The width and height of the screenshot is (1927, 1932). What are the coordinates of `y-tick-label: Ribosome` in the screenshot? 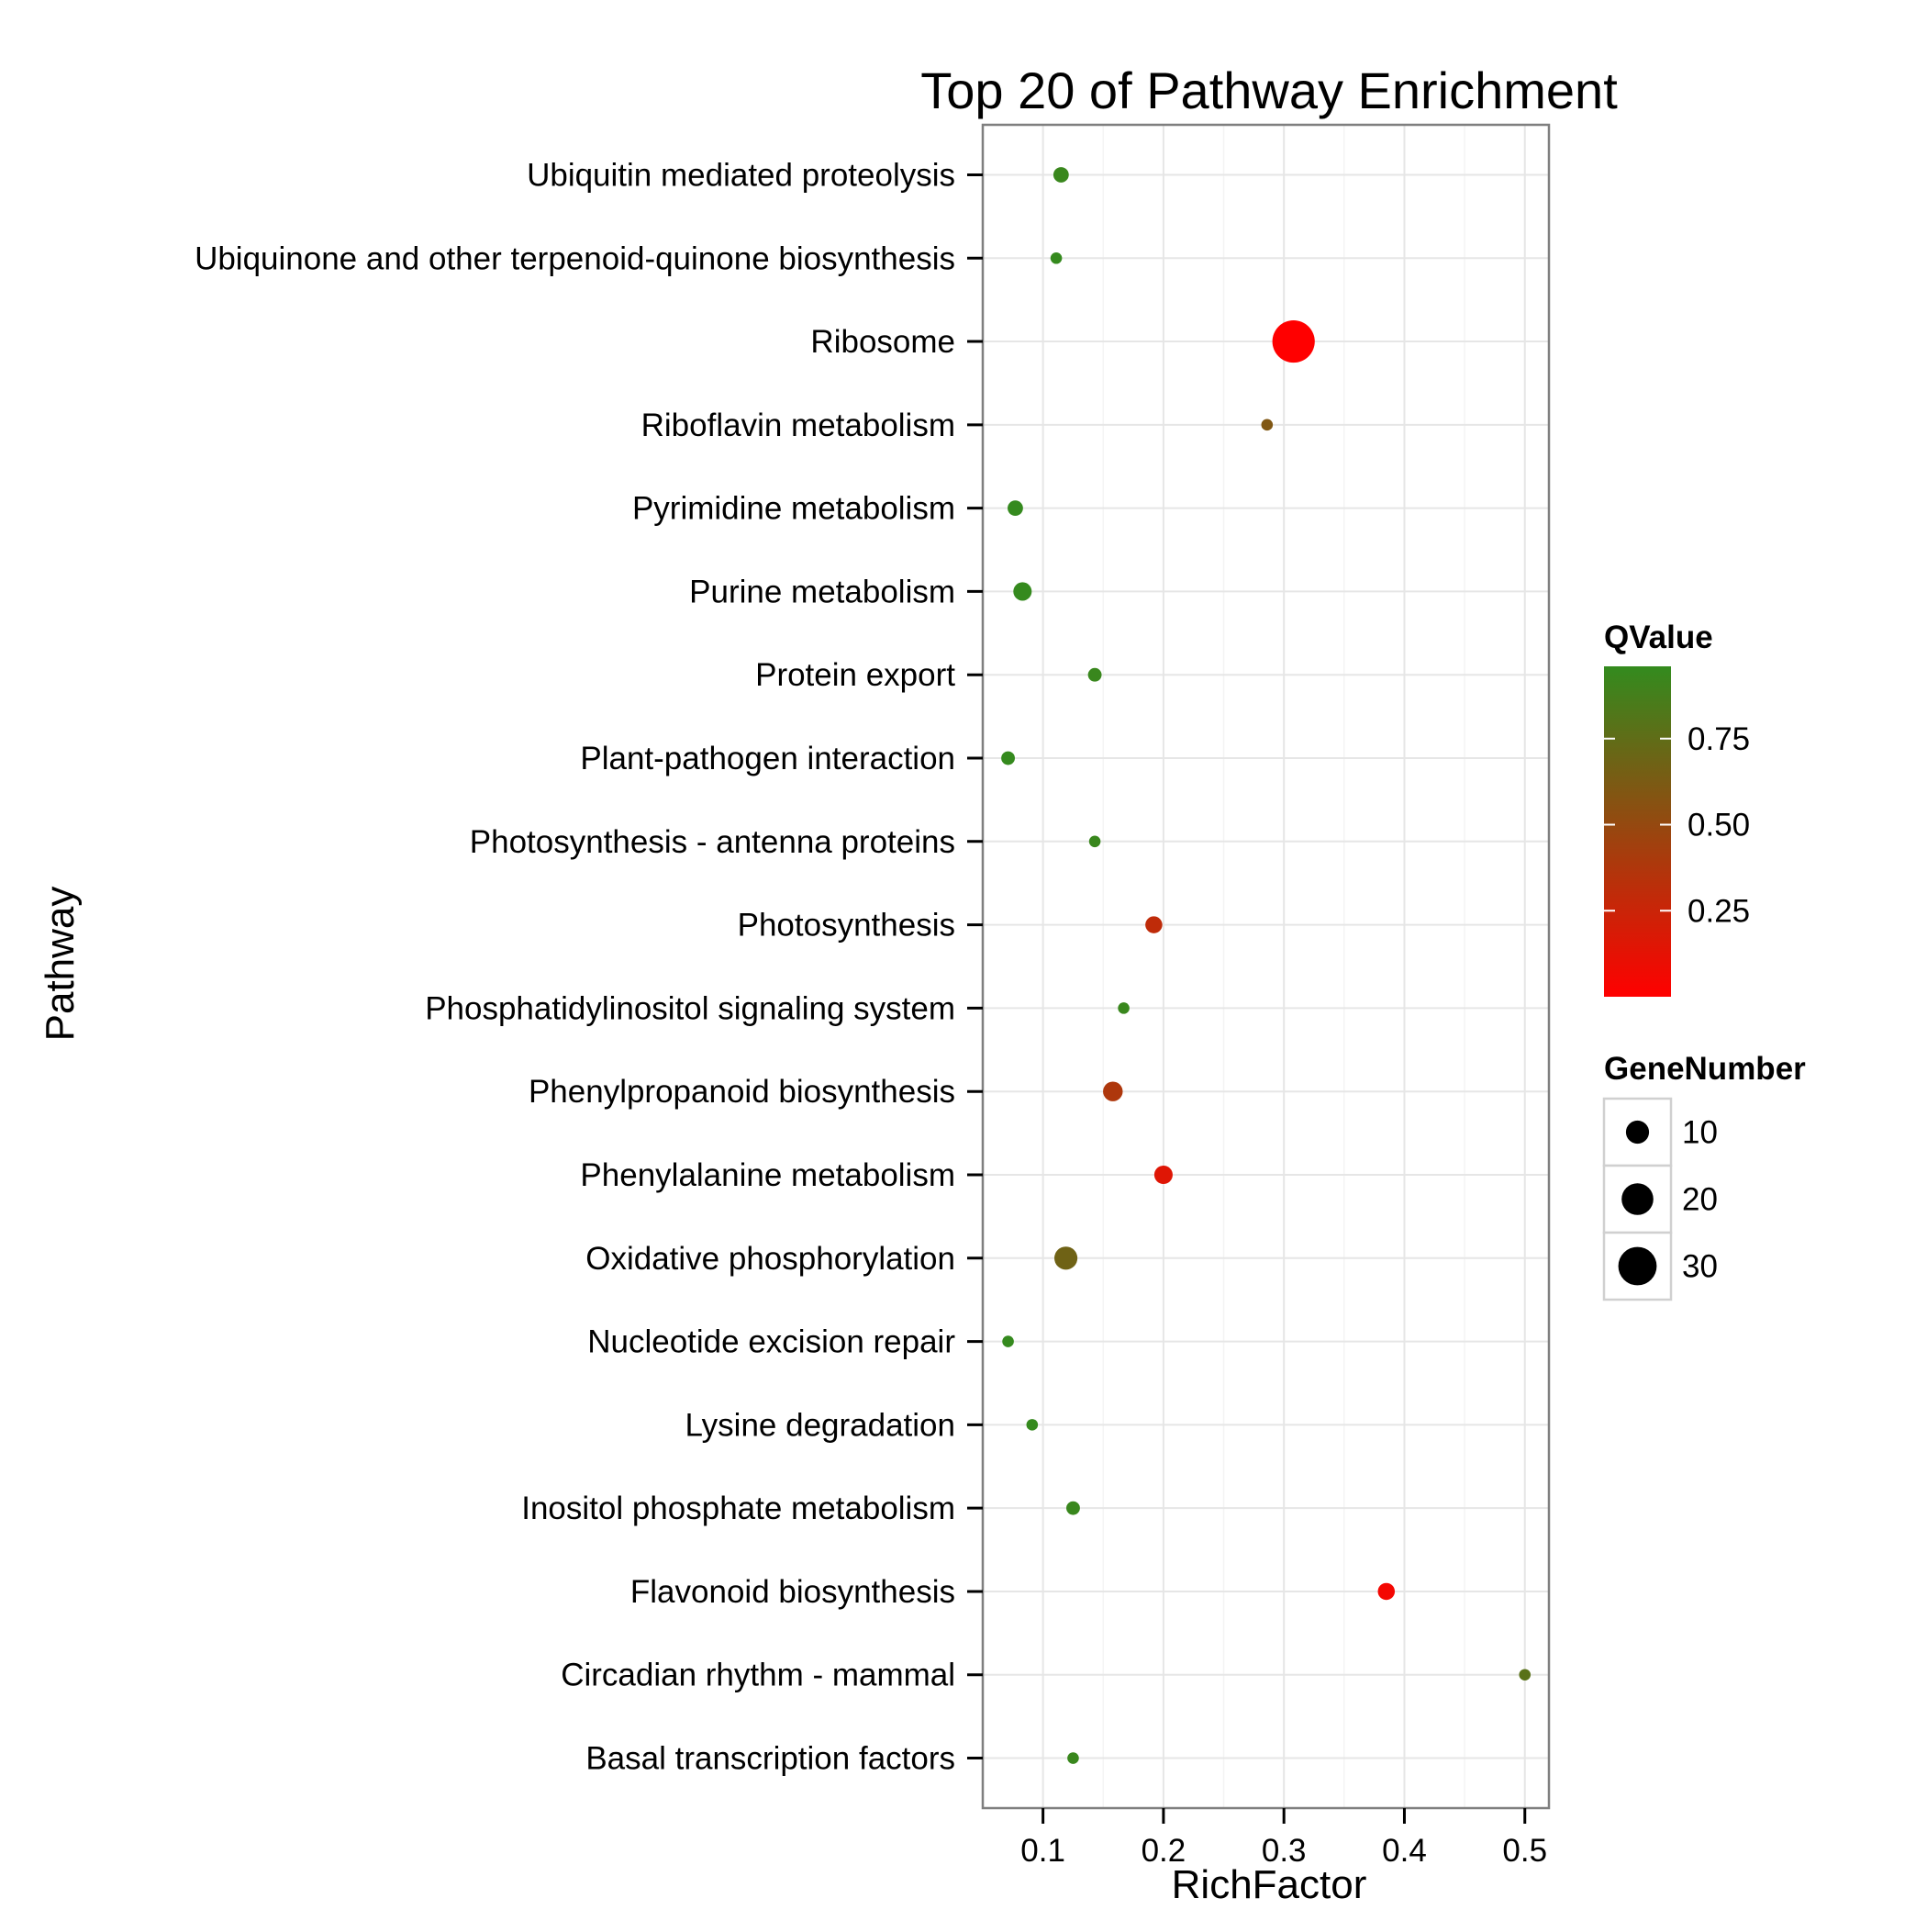 It's located at (882, 342).